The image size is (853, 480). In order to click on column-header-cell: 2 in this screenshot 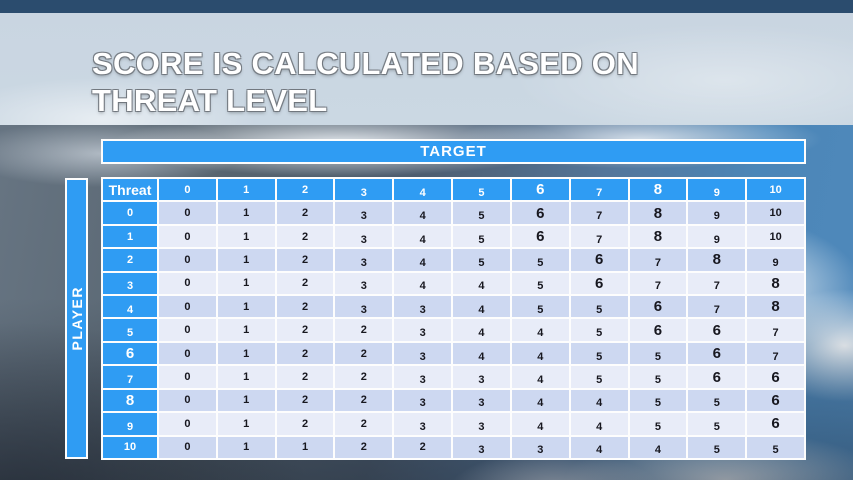, I will do `click(305, 190)`.